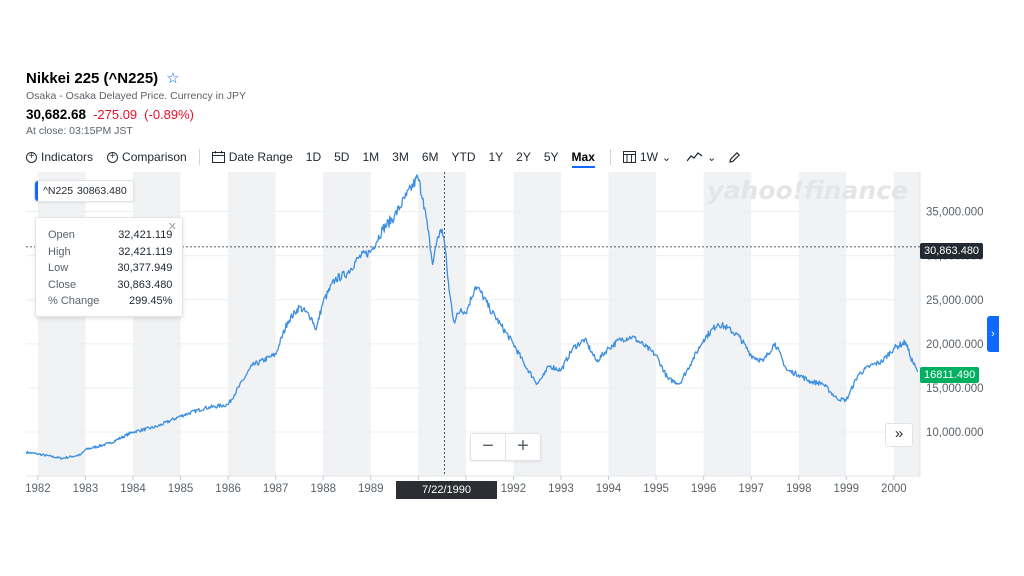 This screenshot has width=1024, height=576. I want to click on range-5d: 5D, so click(342, 157).